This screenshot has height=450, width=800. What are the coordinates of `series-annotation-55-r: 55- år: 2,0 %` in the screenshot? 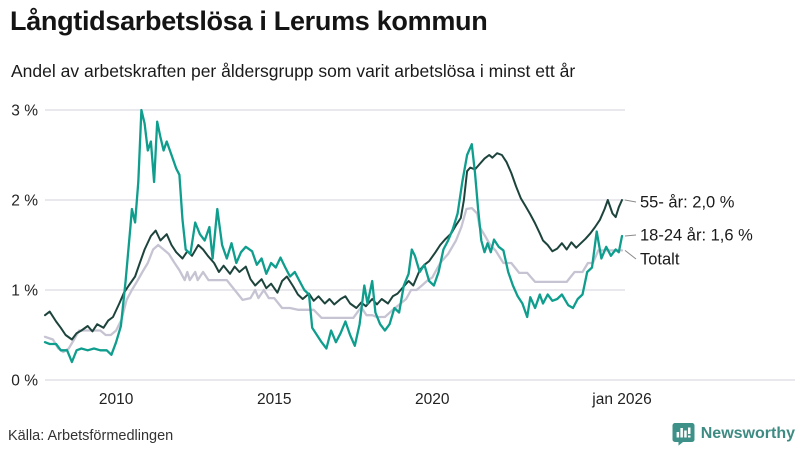 It's located at (687, 203).